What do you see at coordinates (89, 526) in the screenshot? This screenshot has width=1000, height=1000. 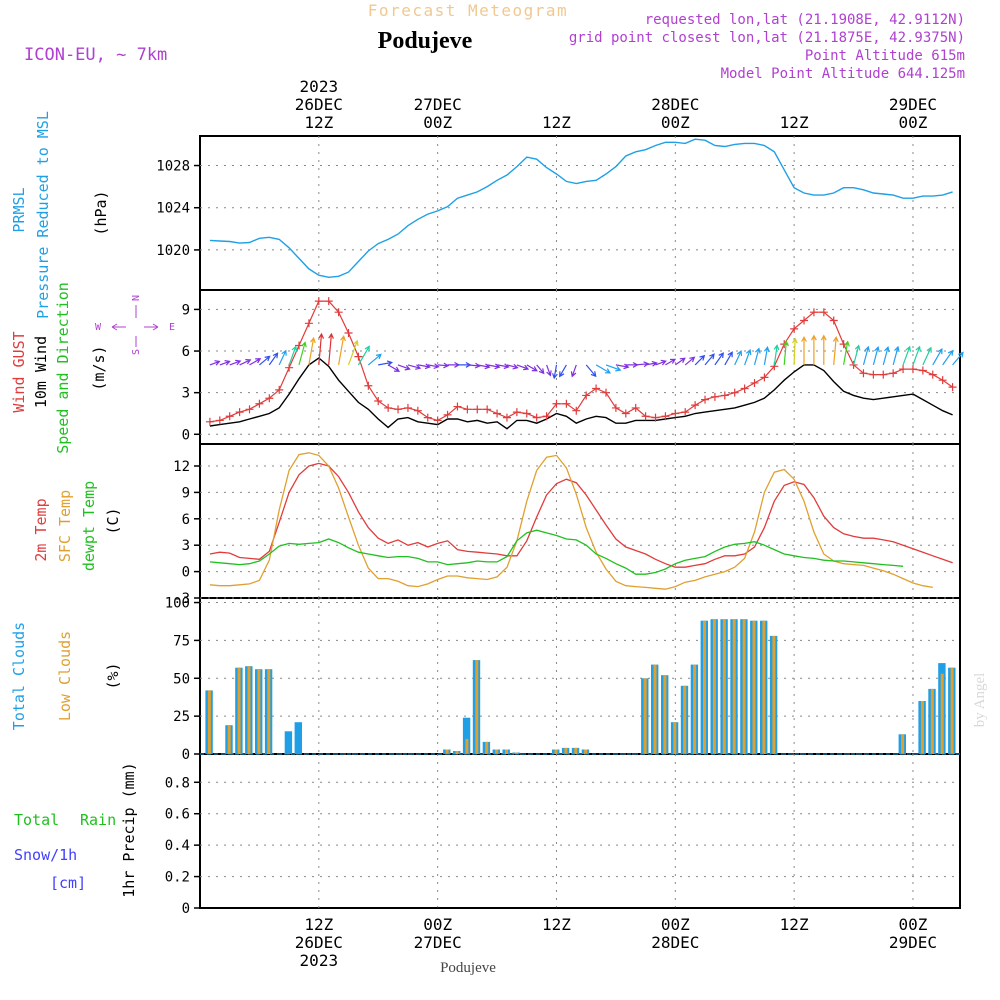 I see `temp-label-dew: dewpt Temp` at bounding box center [89, 526].